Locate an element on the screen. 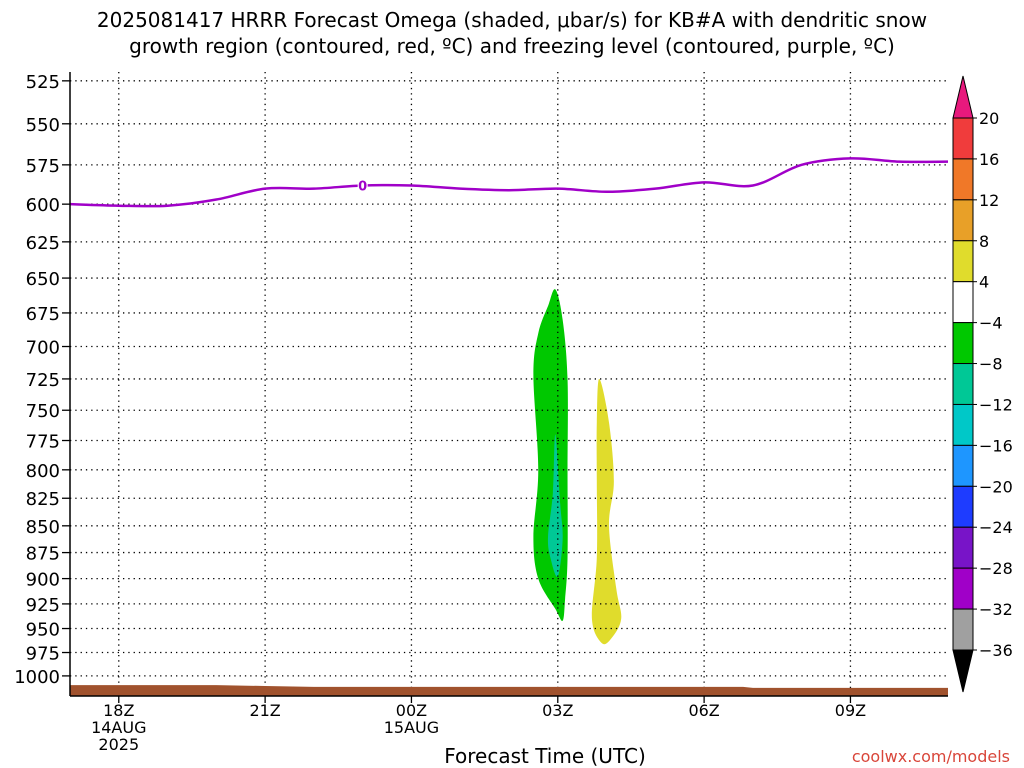  colorbar-label-4: 4 is located at coordinates (984, 282).